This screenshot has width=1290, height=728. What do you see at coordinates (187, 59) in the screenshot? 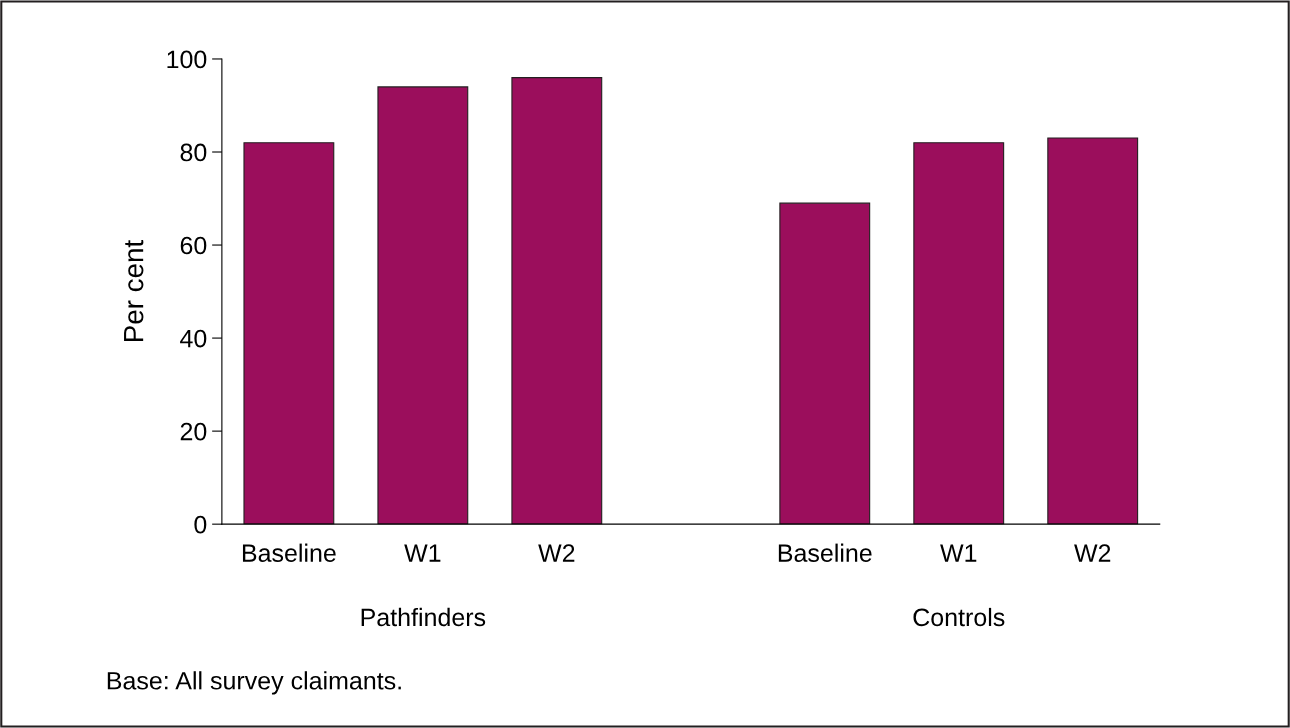
I see `y-tick-label: 100` at bounding box center [187, 59].